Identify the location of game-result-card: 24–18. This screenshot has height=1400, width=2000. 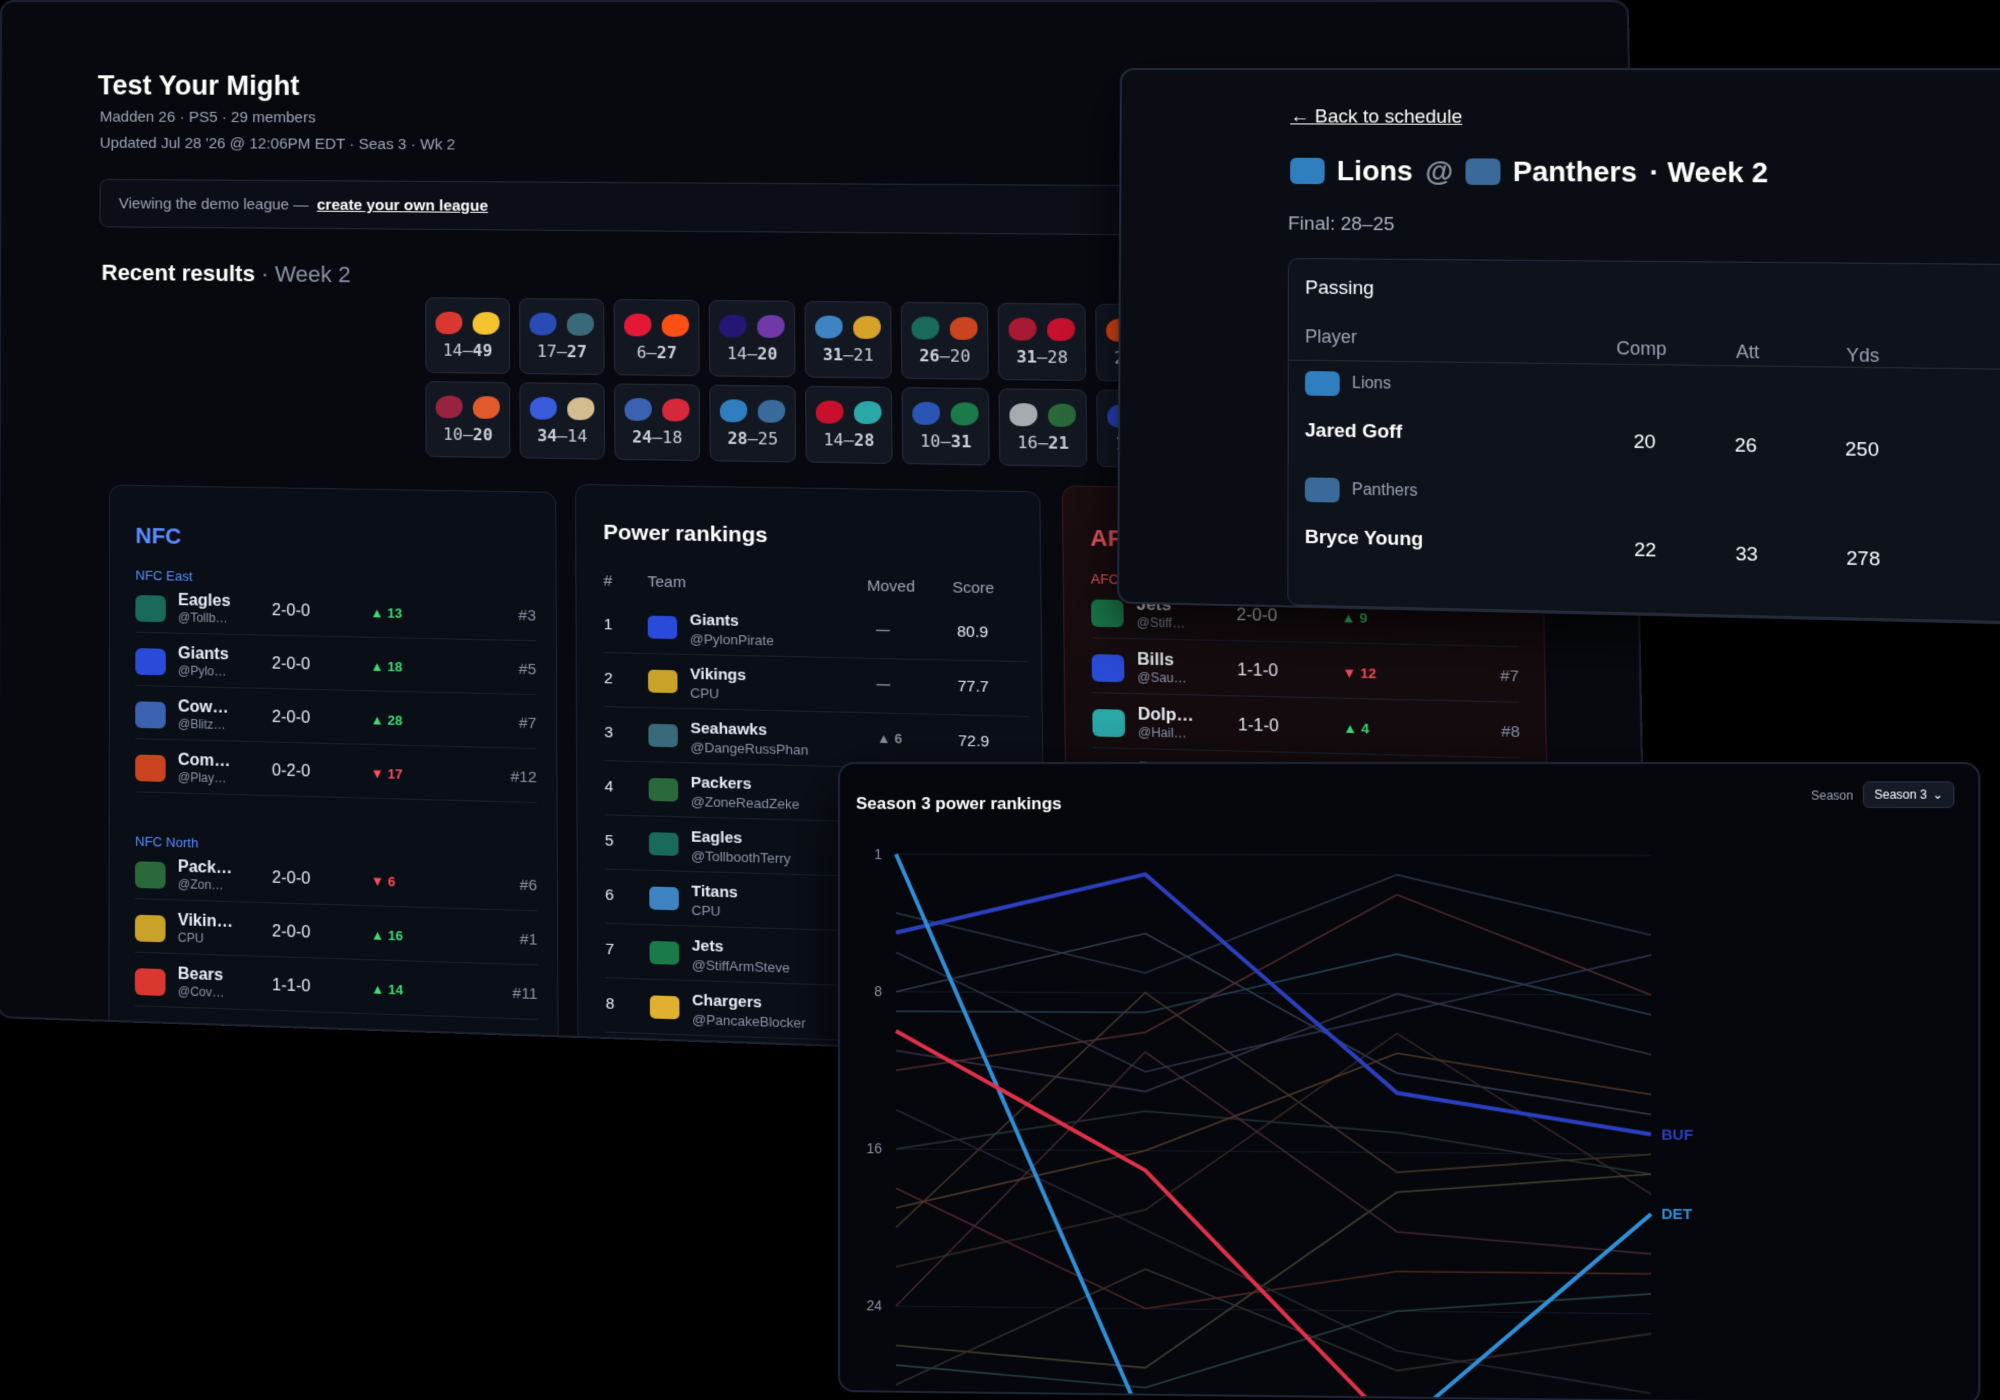
(657, 422).